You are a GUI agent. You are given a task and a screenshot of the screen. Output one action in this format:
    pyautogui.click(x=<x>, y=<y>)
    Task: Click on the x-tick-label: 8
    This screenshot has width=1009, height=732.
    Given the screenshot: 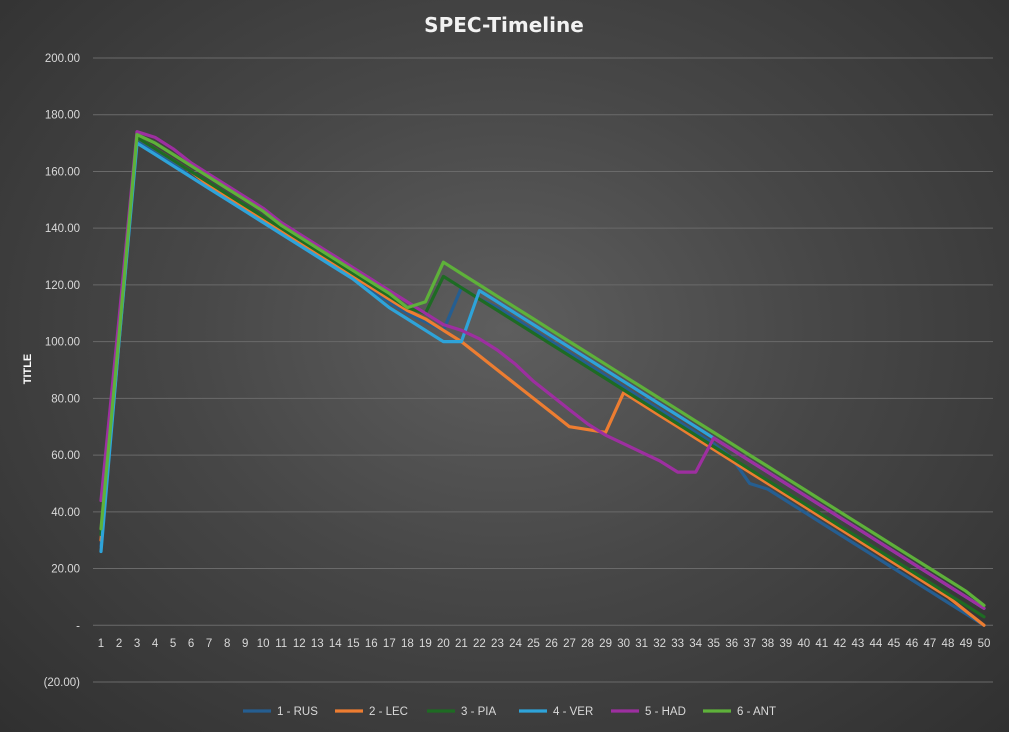 What is the action you would take?
    pyautogui.click(x=227, y=644)
    